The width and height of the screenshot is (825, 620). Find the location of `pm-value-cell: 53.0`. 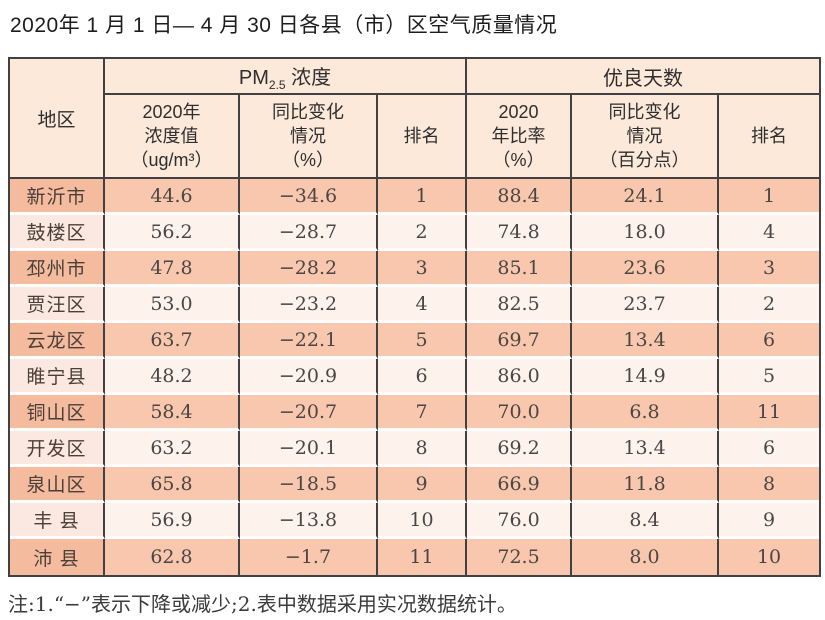

pm-value-cell: 53.0 is located at coordinates (172, 305).